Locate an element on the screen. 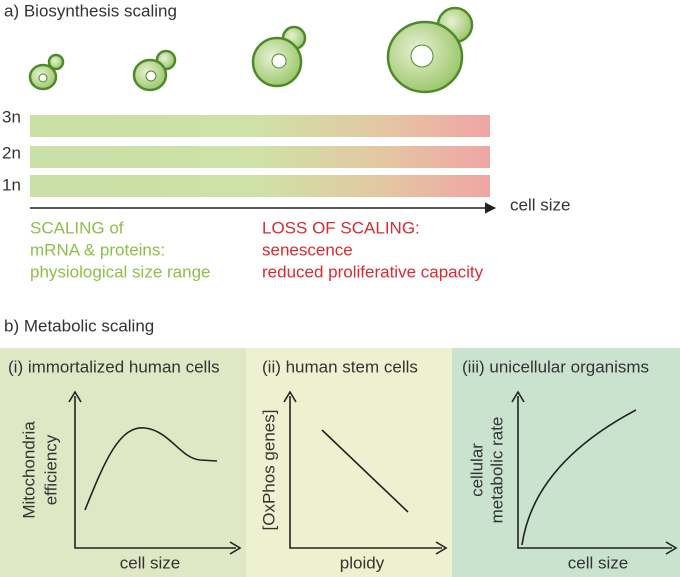 This screenshot has height=577, width=680. y-label: efficiency is located at coordinates (50, 469).